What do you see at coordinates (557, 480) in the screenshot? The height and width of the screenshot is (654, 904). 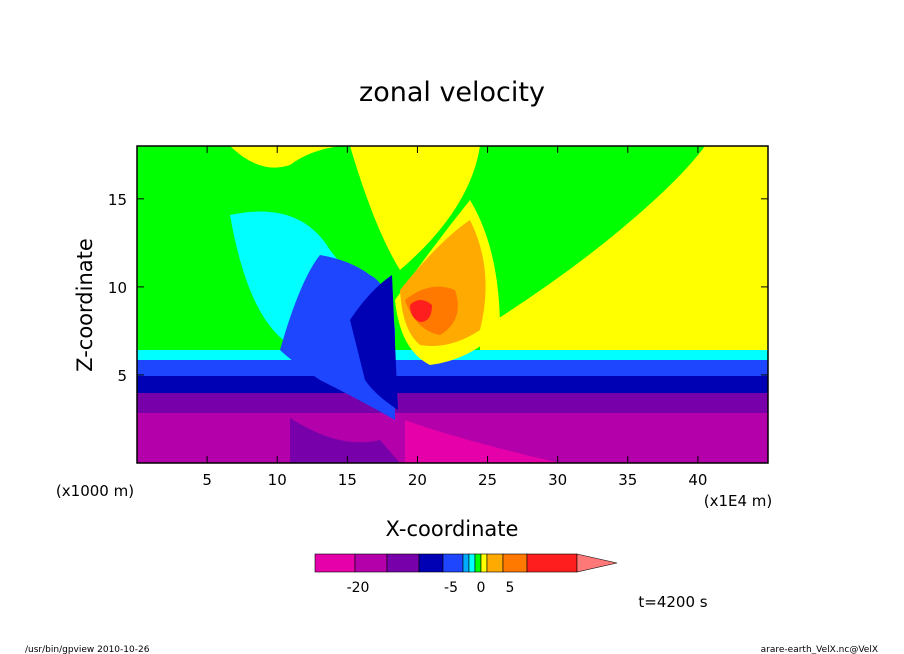 I see `x-tick-label: 30` at bounding box center [557, 480].